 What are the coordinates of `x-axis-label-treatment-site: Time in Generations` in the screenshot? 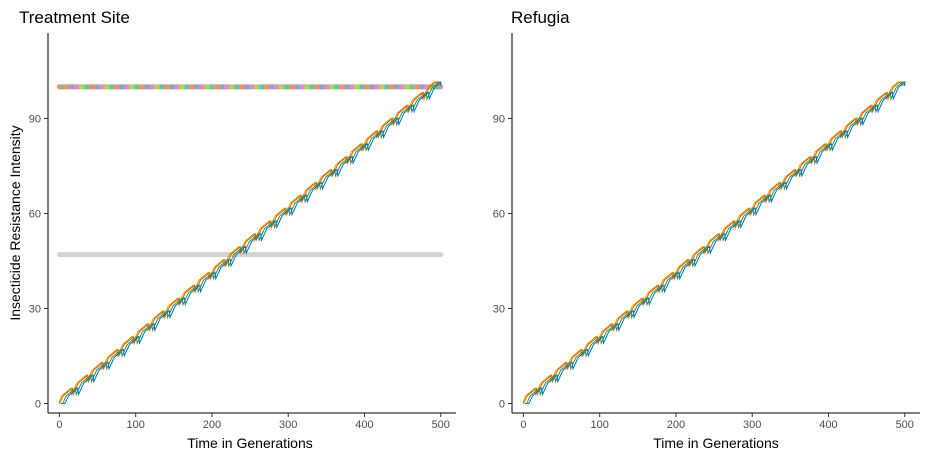 It's located at (250, 443).